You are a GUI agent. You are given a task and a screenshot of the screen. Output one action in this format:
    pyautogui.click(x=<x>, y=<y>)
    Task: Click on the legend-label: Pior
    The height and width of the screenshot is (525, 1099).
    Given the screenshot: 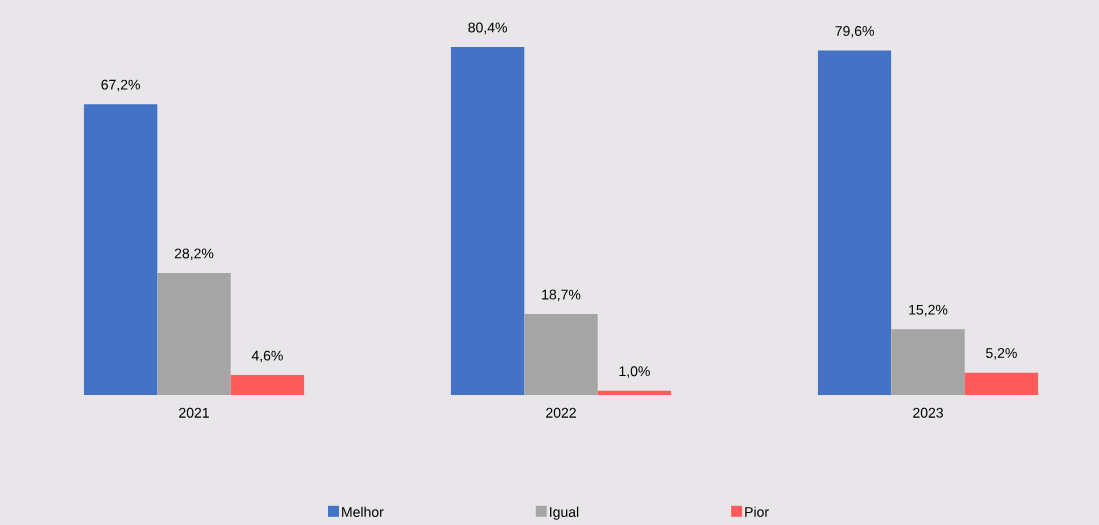 What is the action you would take?
    pyautogui.click(x=757, y=511)
    